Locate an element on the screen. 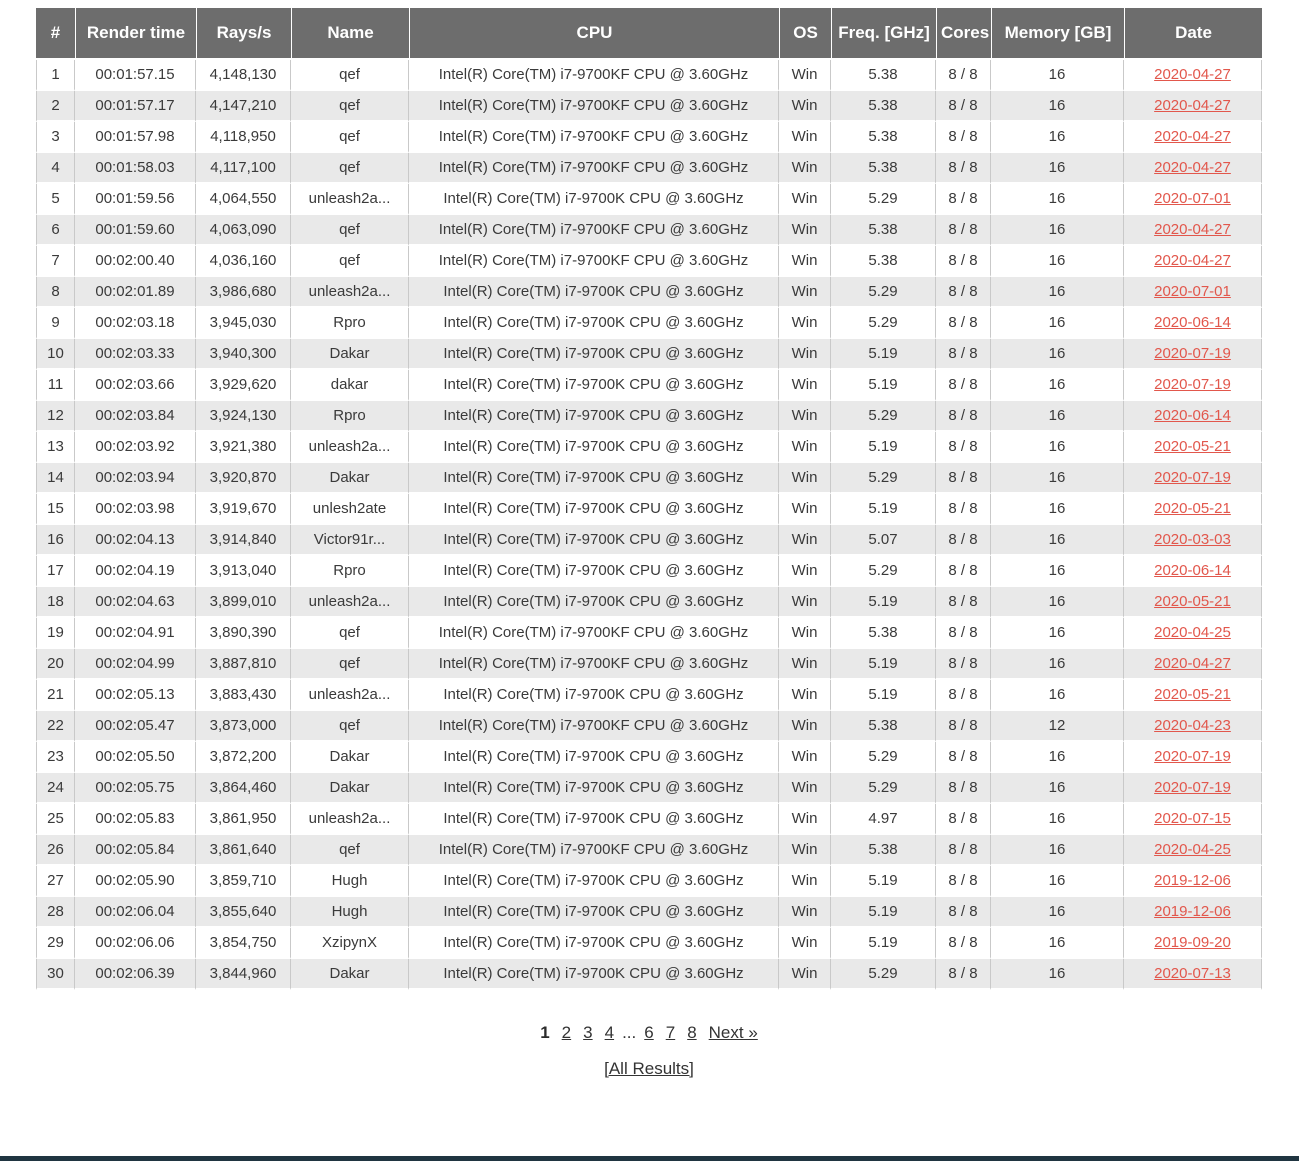  page-link-6: 6 is located at coordinates (649, 1032).